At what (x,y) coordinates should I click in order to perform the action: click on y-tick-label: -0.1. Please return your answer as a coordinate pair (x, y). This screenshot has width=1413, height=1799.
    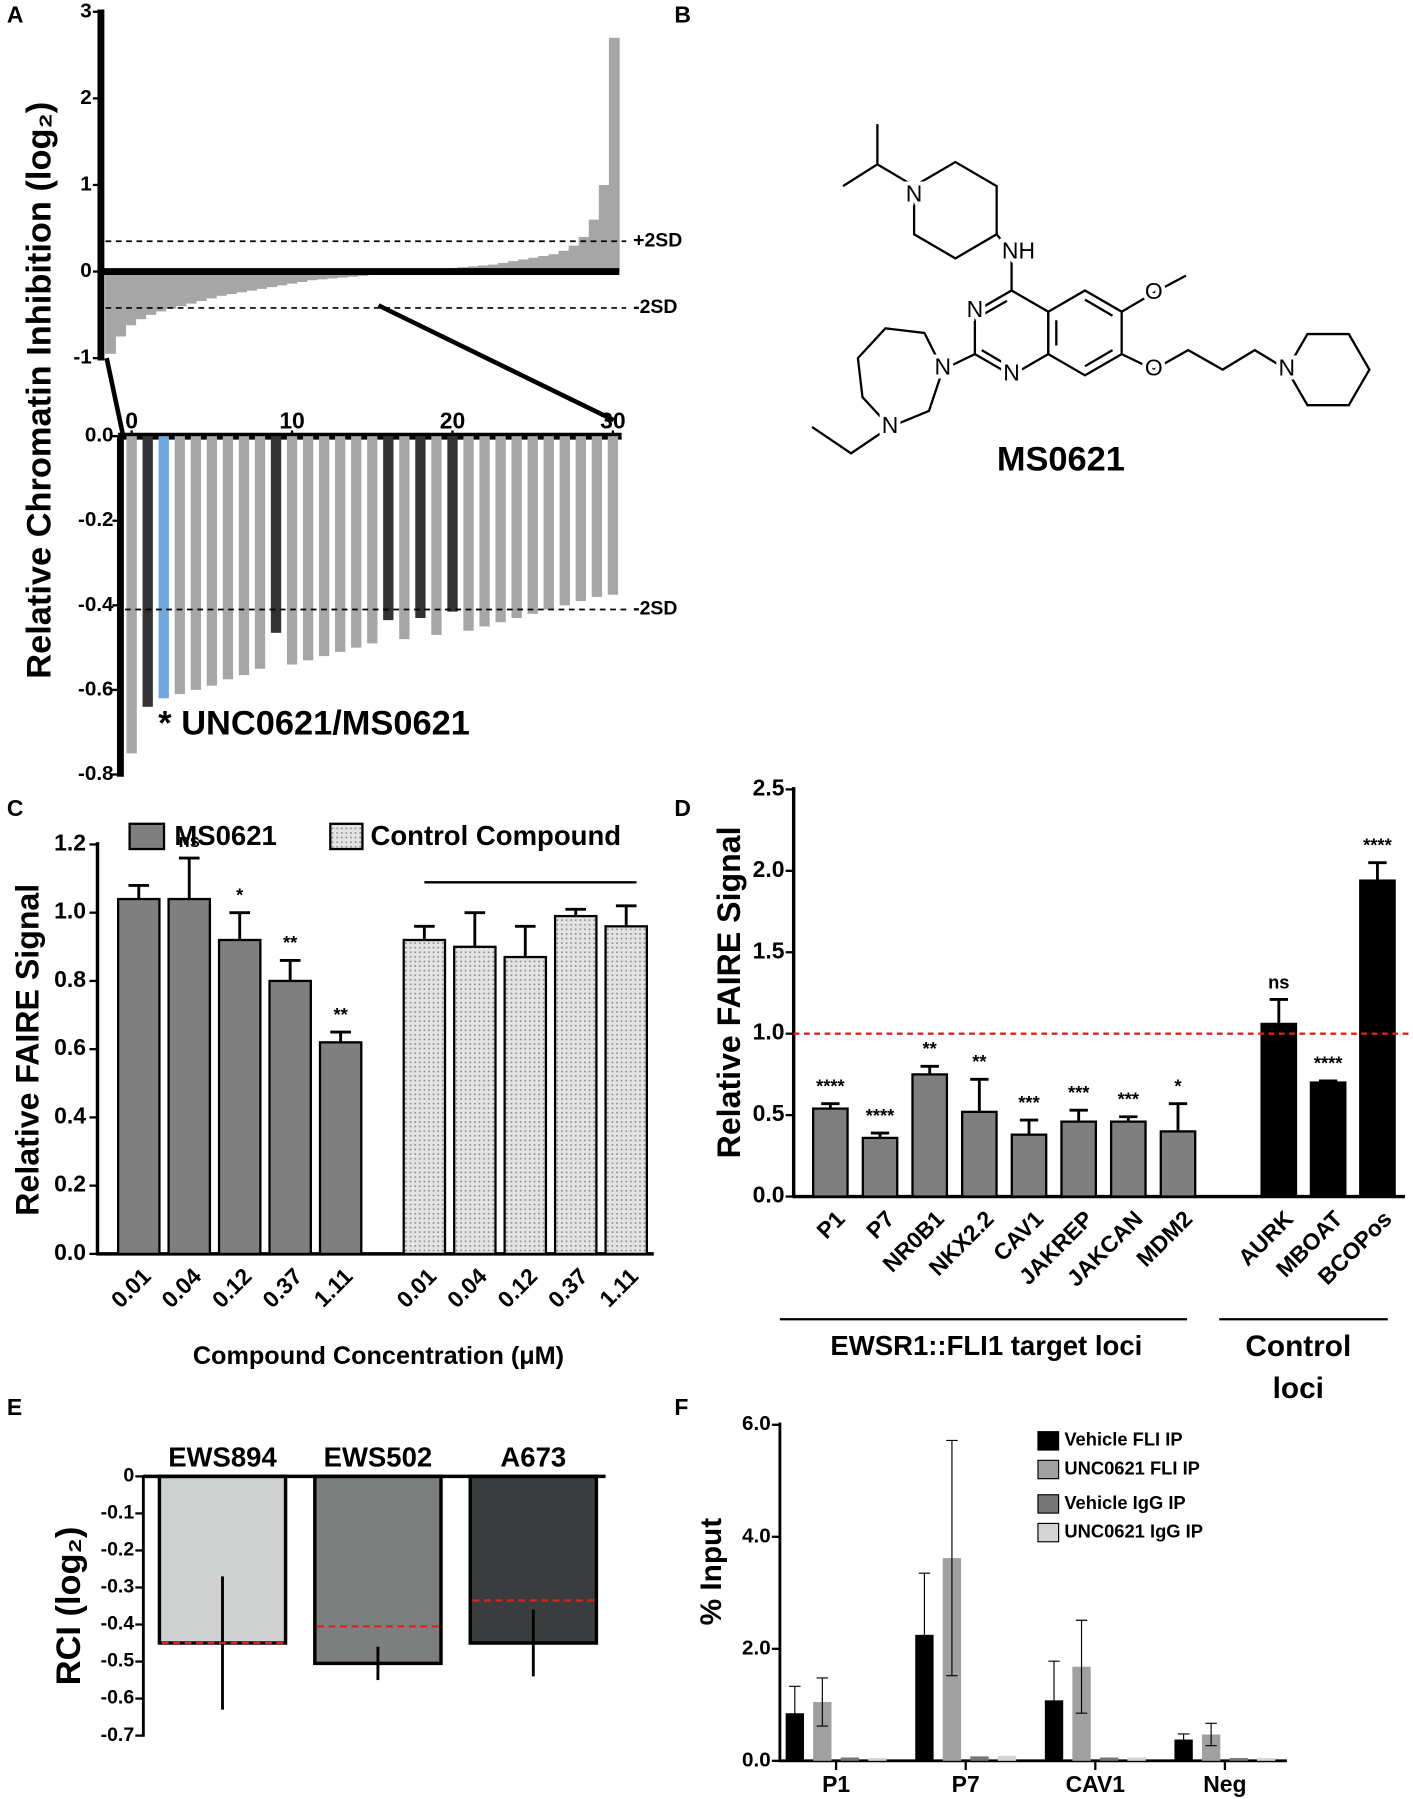
    Looking at the image, I should click on (118, 1513).